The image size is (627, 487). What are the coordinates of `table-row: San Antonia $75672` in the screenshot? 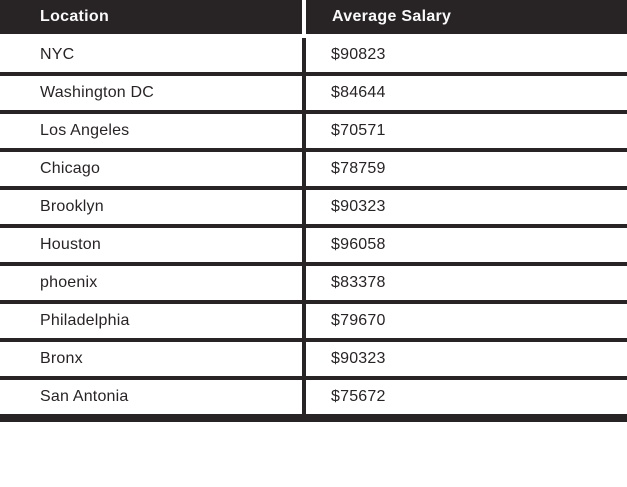 It's located at (313, 399).